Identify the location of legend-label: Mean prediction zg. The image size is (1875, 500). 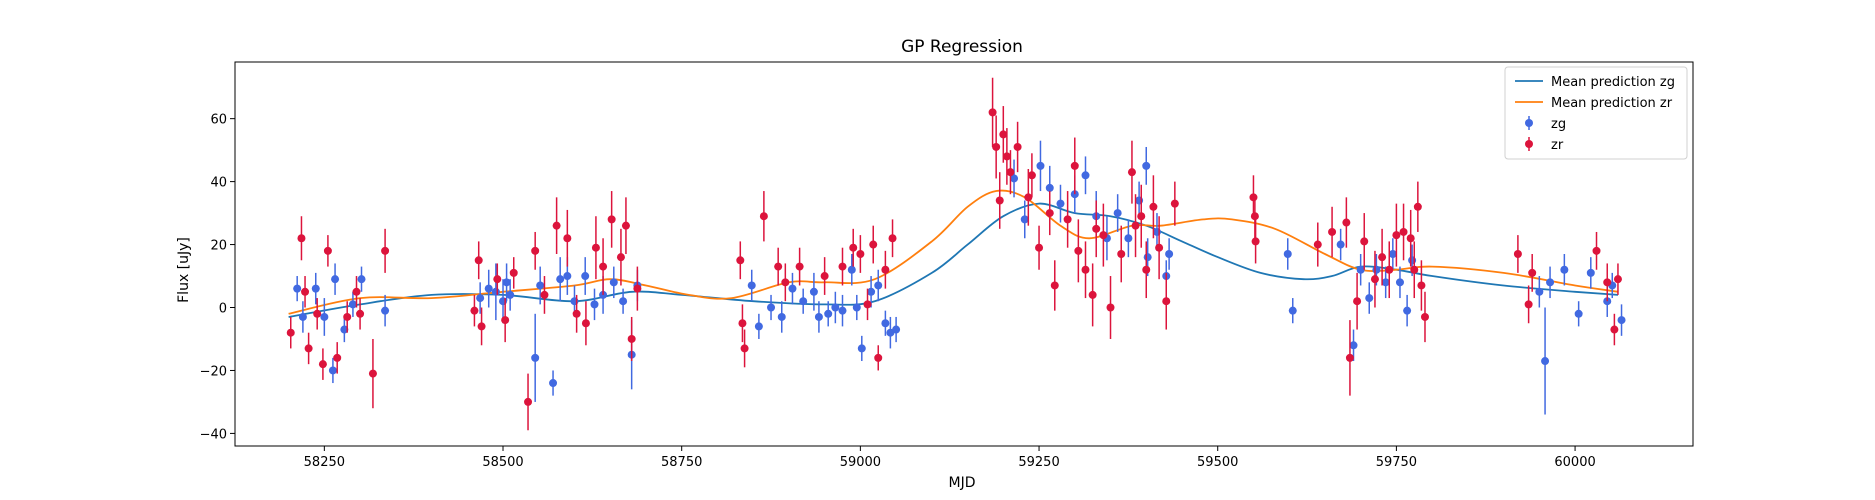
(1613, 82).